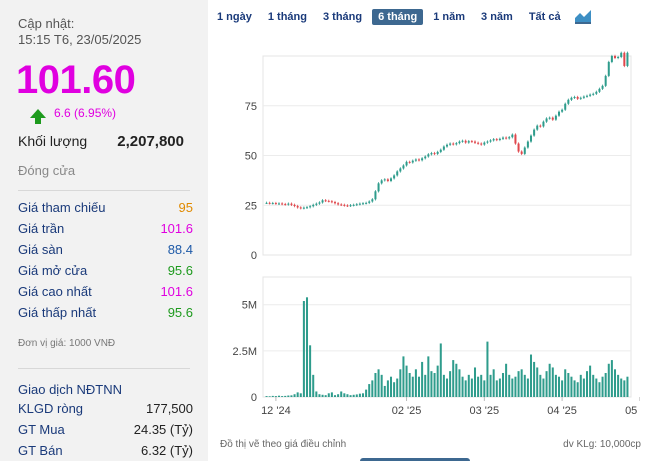 This screenshot has height=461, width=671. What do you see at coordinates (53, 270) in the screenshot?
I see `price-label: Giá mở cửa` at bounding box center [53, 270].